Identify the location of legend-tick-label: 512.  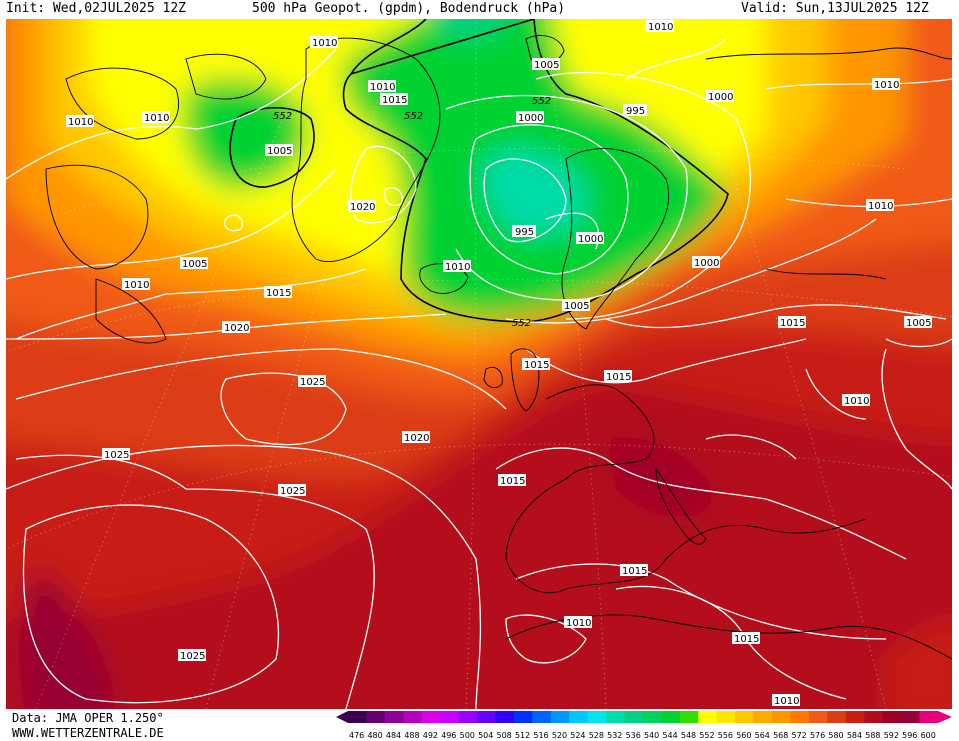
(522, 735).